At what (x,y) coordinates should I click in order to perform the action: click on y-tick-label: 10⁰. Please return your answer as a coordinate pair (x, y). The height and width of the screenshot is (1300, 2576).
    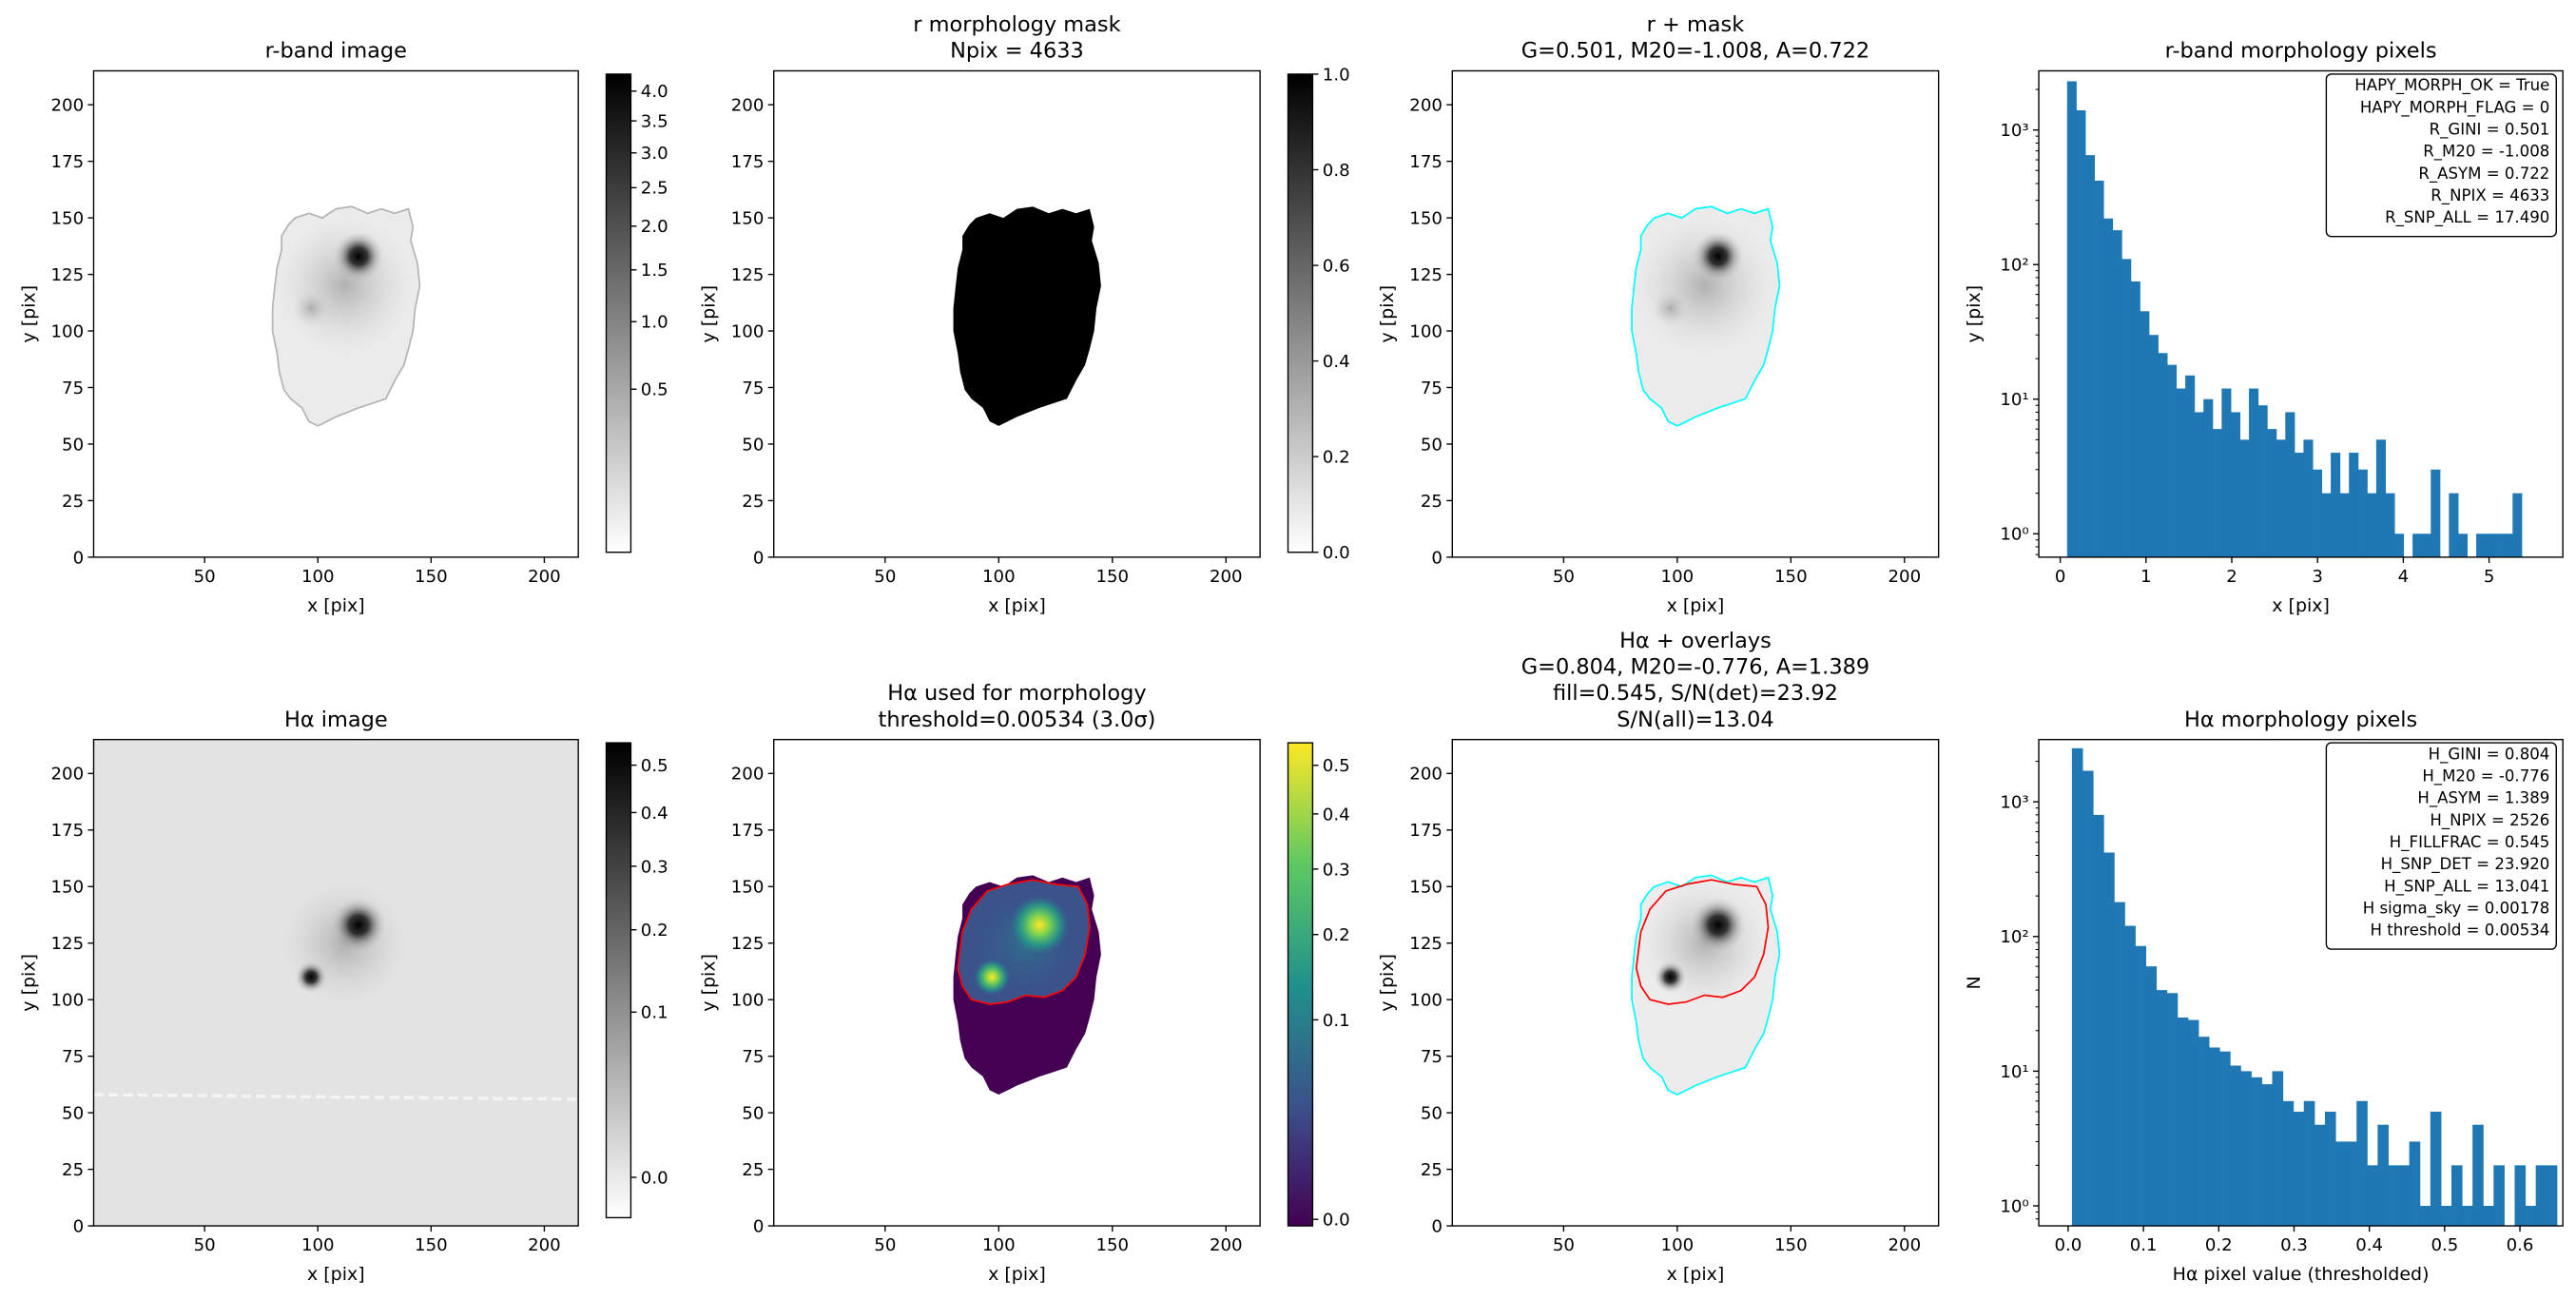
    Looking at the image, I should click on (2014, 535).